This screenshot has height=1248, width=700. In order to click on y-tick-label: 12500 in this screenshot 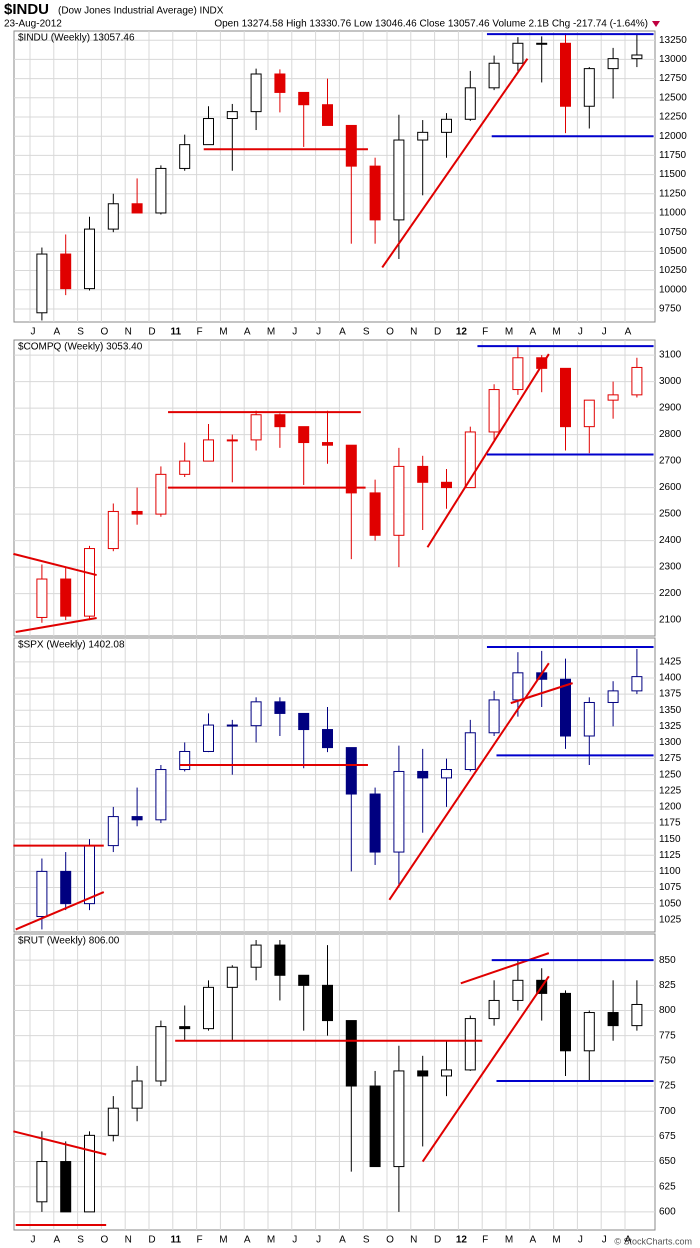, I will do `click(673, 97)`.